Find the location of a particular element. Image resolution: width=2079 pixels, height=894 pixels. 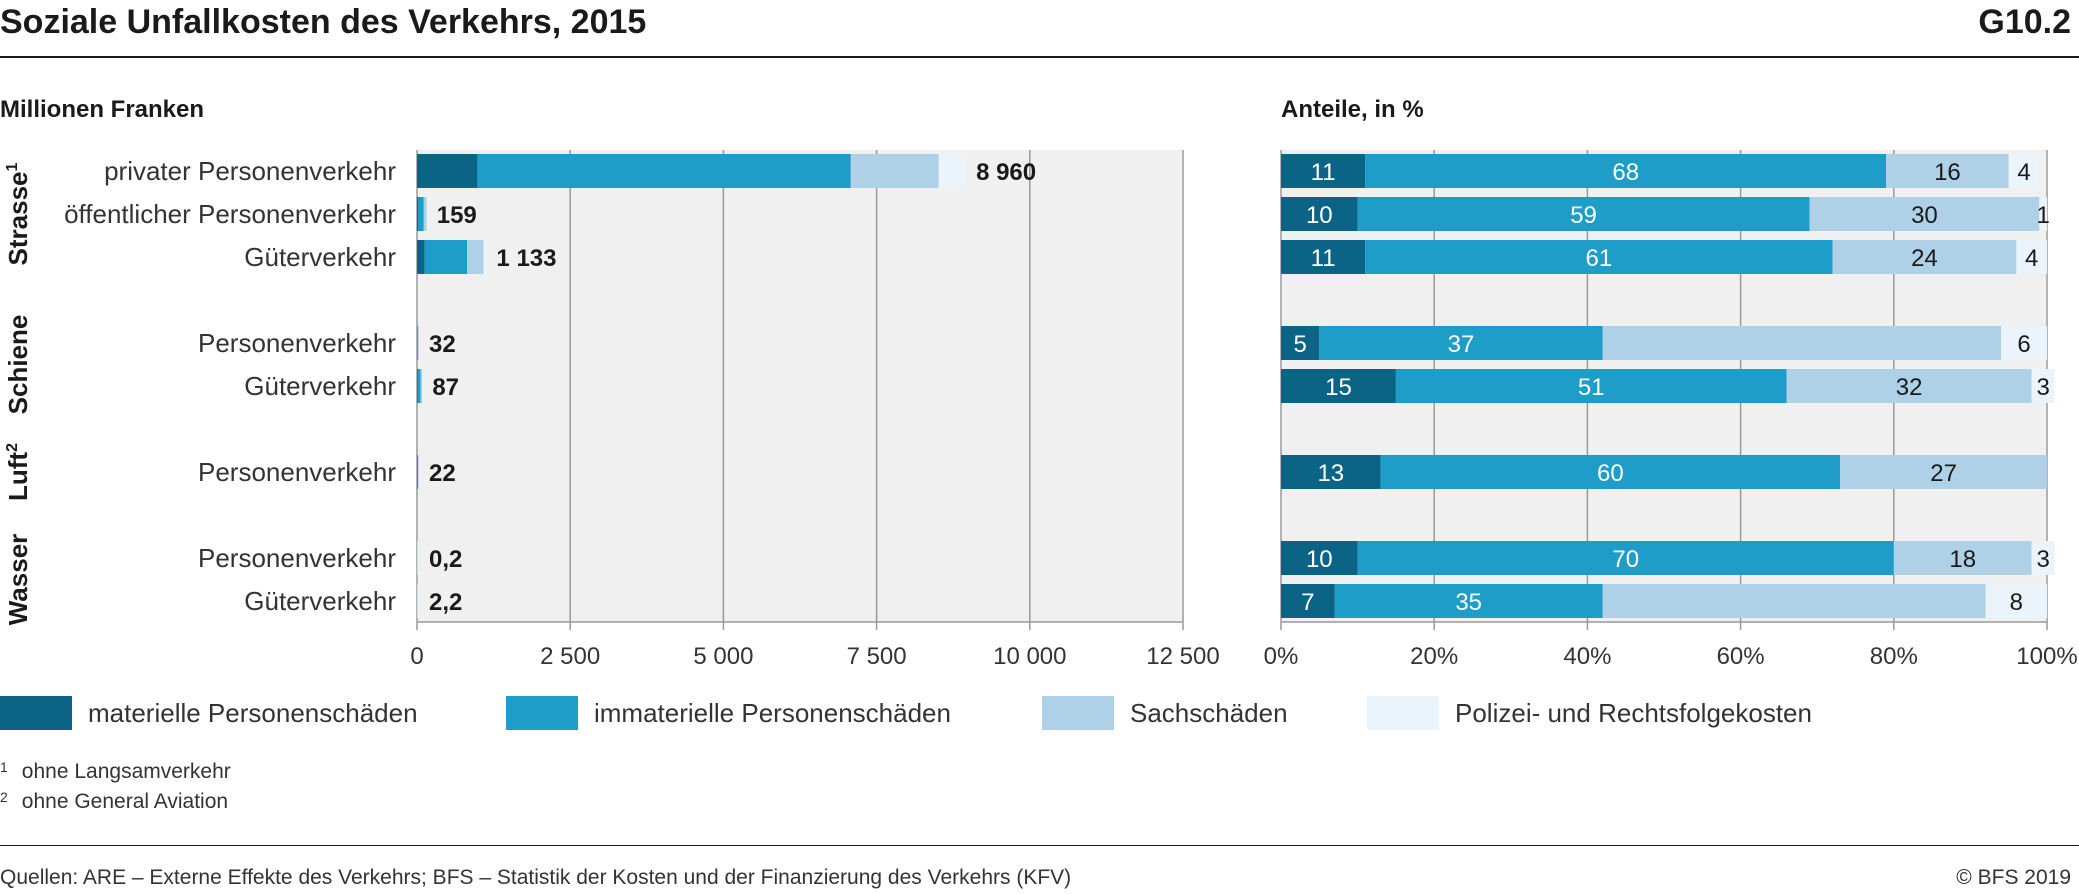

right-share-label: 4 is located at coordinates (2023, 172).